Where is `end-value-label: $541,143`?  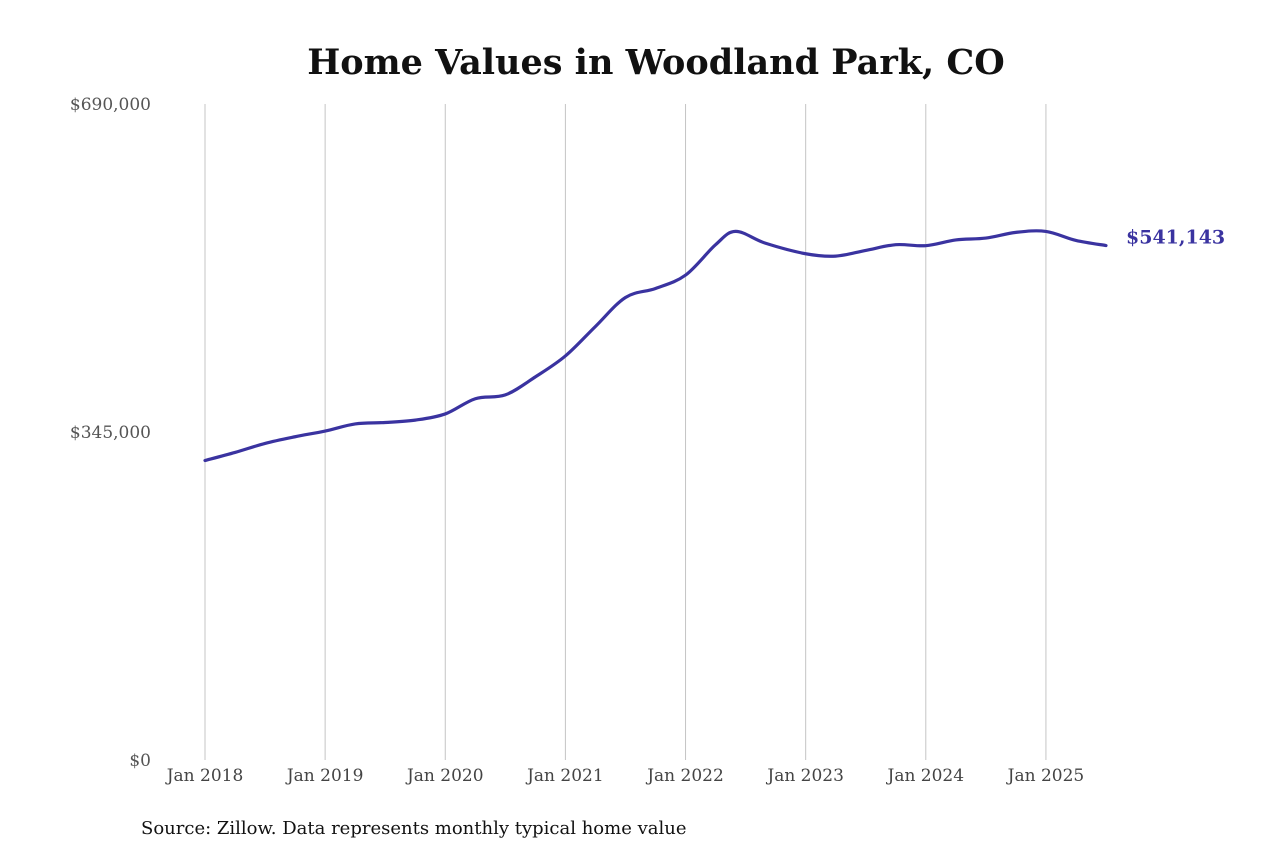 end-value-label: $541,143 is located at coordinates (1175, 238).